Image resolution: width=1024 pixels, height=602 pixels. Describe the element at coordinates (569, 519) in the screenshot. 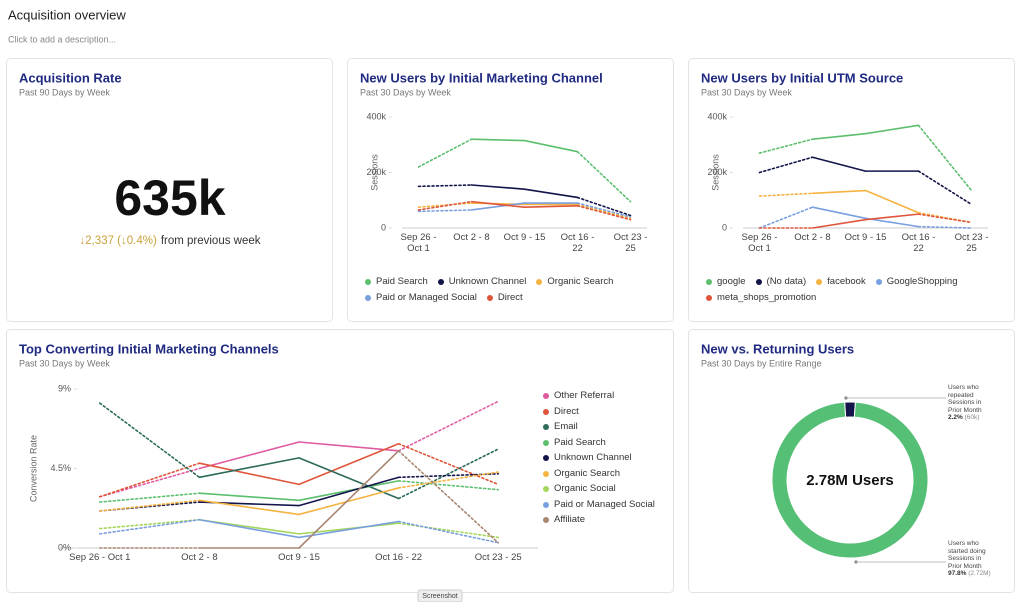

I see `legend-label: Affiliate` at that location.